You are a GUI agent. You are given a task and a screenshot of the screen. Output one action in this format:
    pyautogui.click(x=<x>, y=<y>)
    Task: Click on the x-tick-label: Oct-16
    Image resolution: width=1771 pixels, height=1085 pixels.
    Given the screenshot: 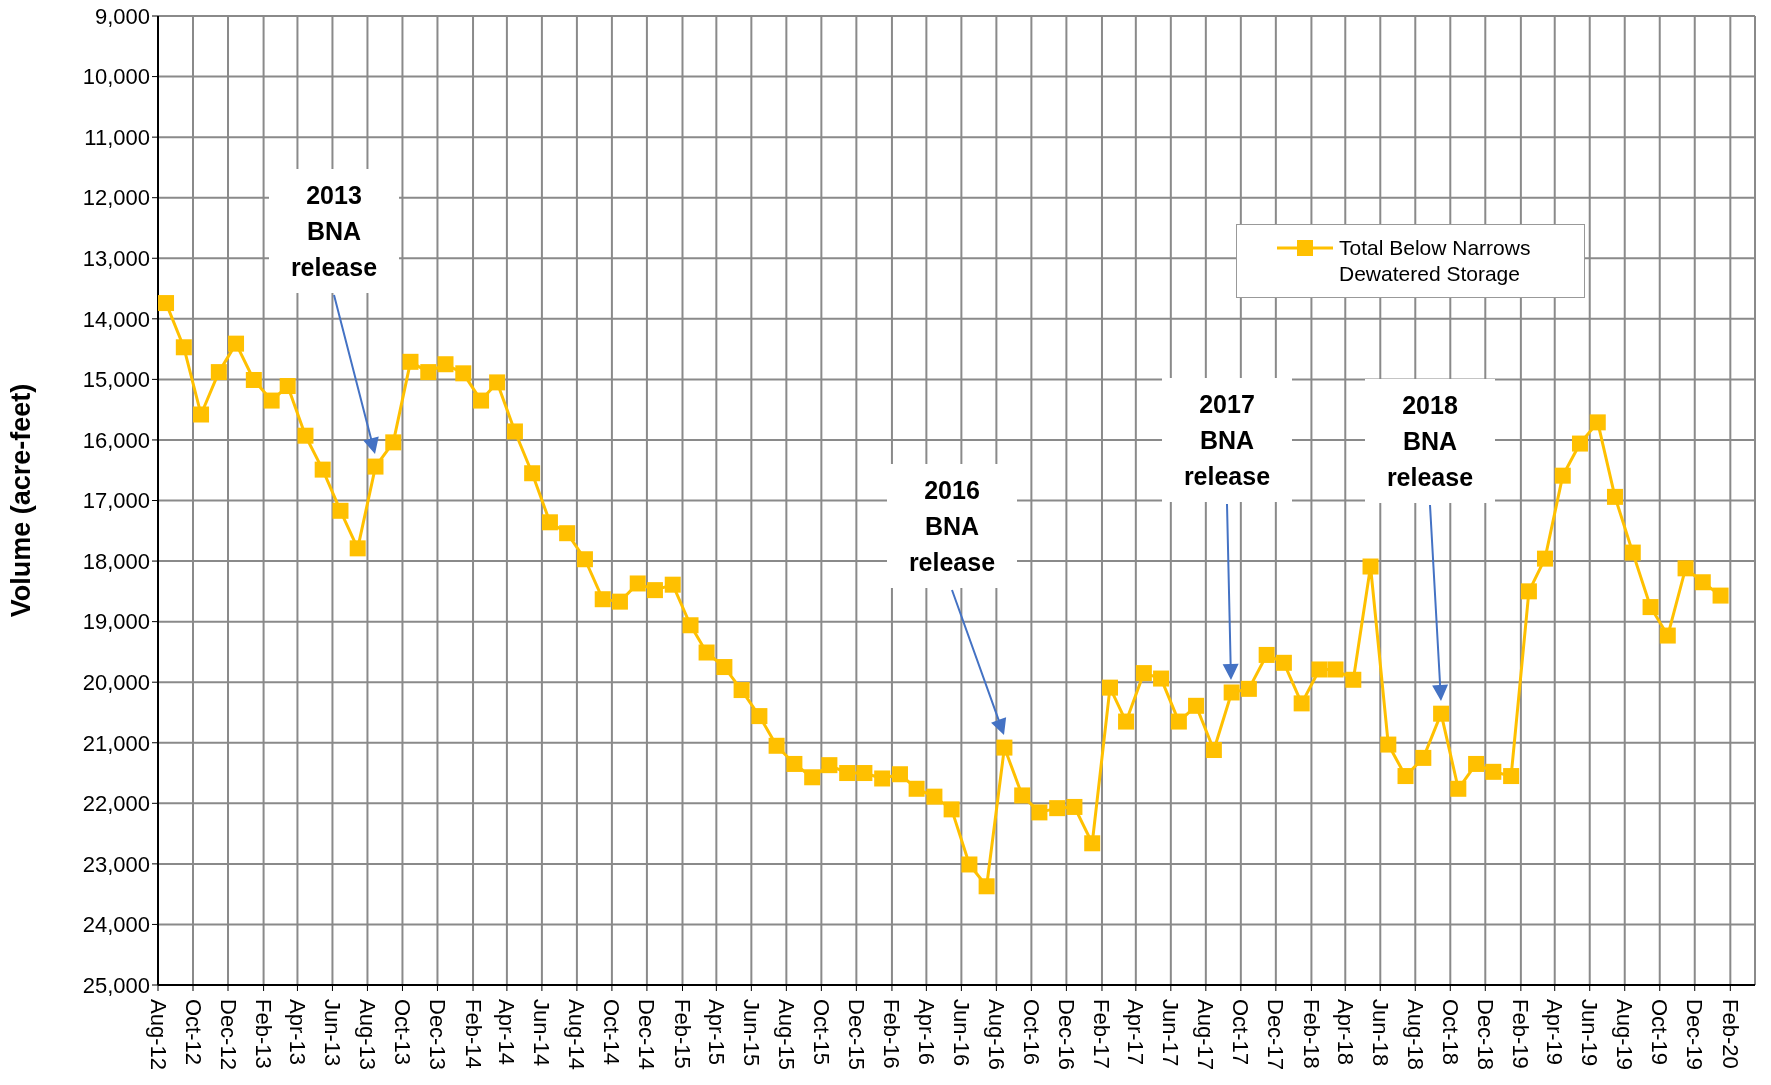 What is the action you would take?
    pyautogui.click(x=1031, y=1032)
    